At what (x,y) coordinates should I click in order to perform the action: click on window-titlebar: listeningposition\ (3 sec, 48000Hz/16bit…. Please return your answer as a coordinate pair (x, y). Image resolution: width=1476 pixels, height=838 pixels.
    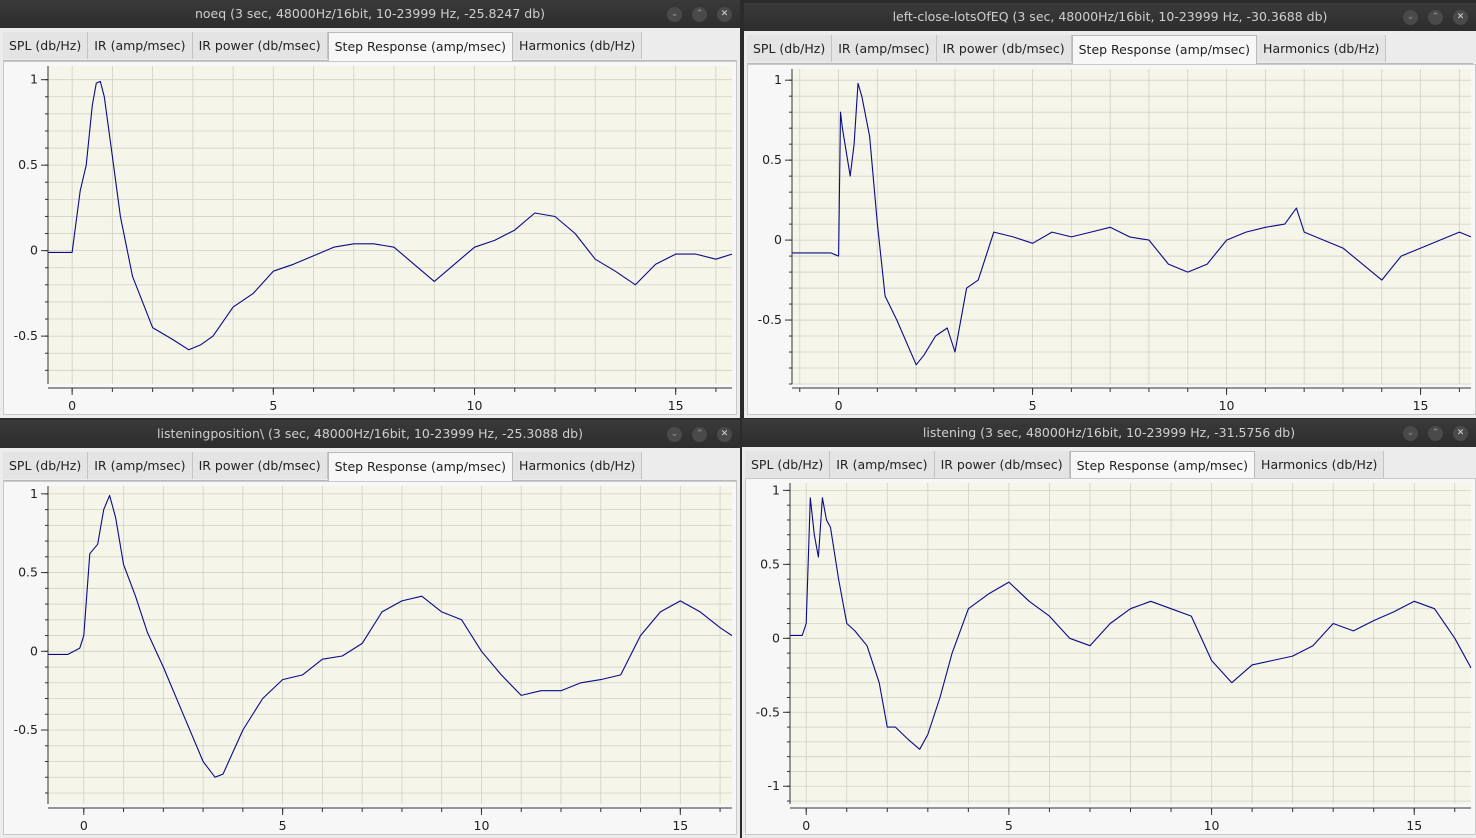
    Looking at the image, I should click on (370, 434).